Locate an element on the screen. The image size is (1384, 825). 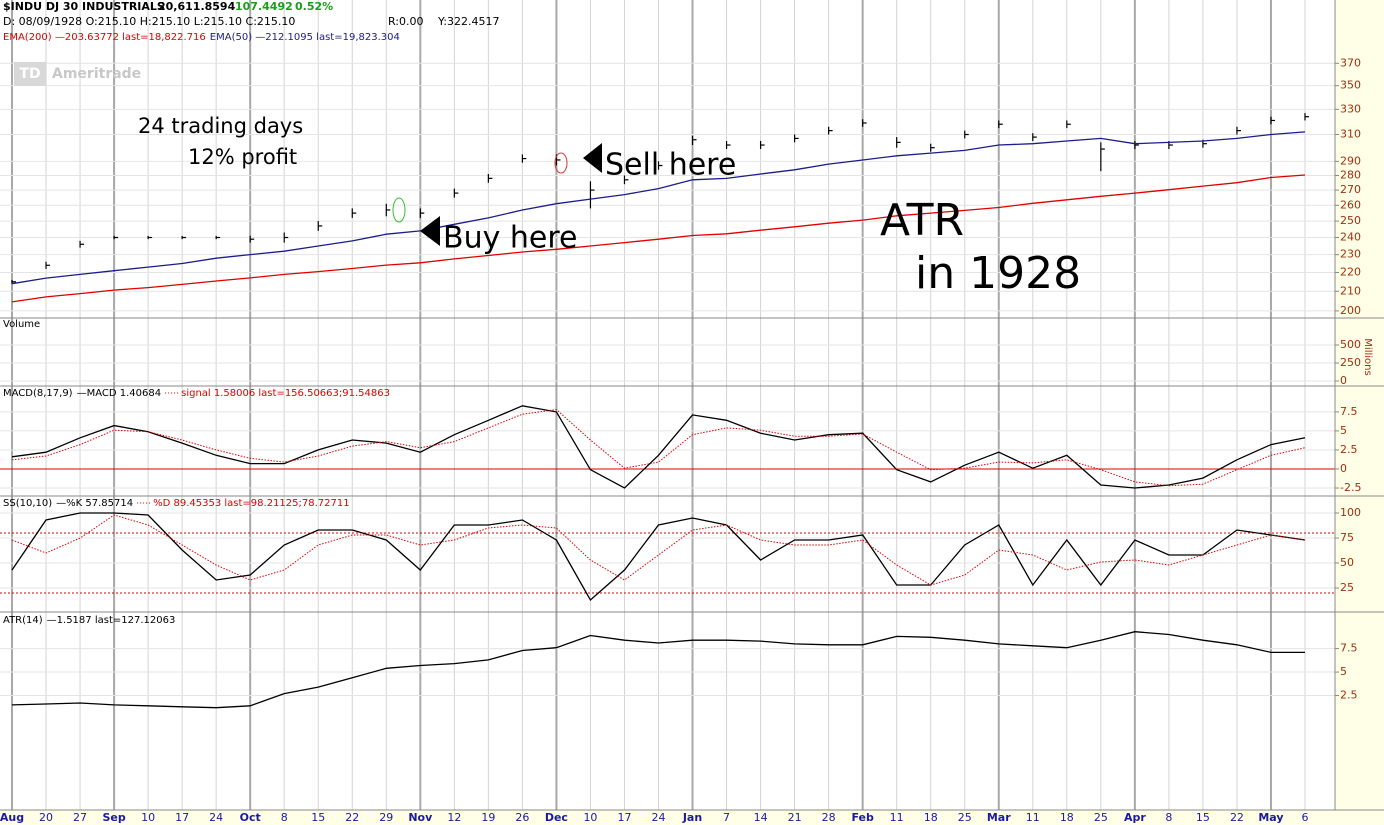
x-tick-label: Apr is located at coordinates (1135, 817).